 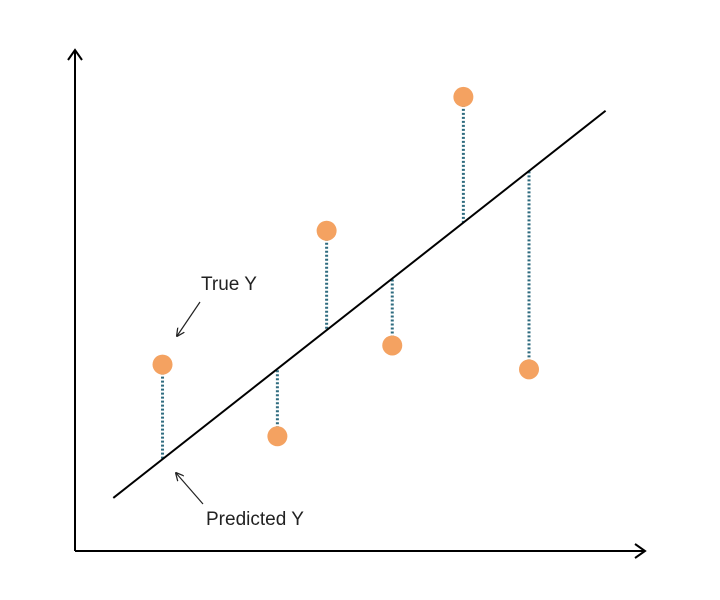 I want to click on annotation-predicted-y-label: Predicted Y, so click(x=255, y=519).